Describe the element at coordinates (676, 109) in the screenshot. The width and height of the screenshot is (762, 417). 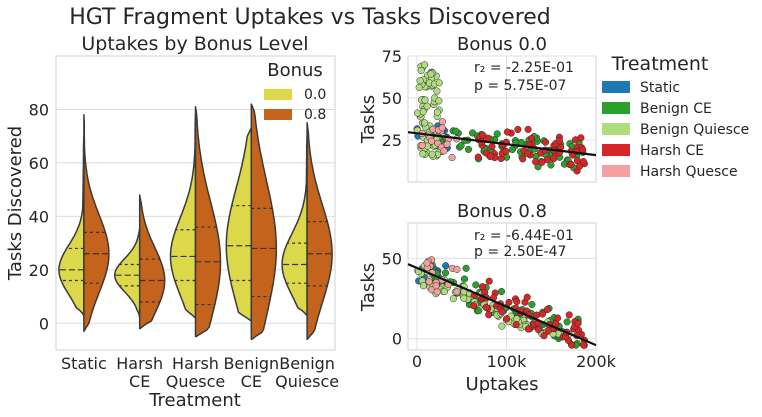
I see `treatment-legend-label: Benign CE` at that location.